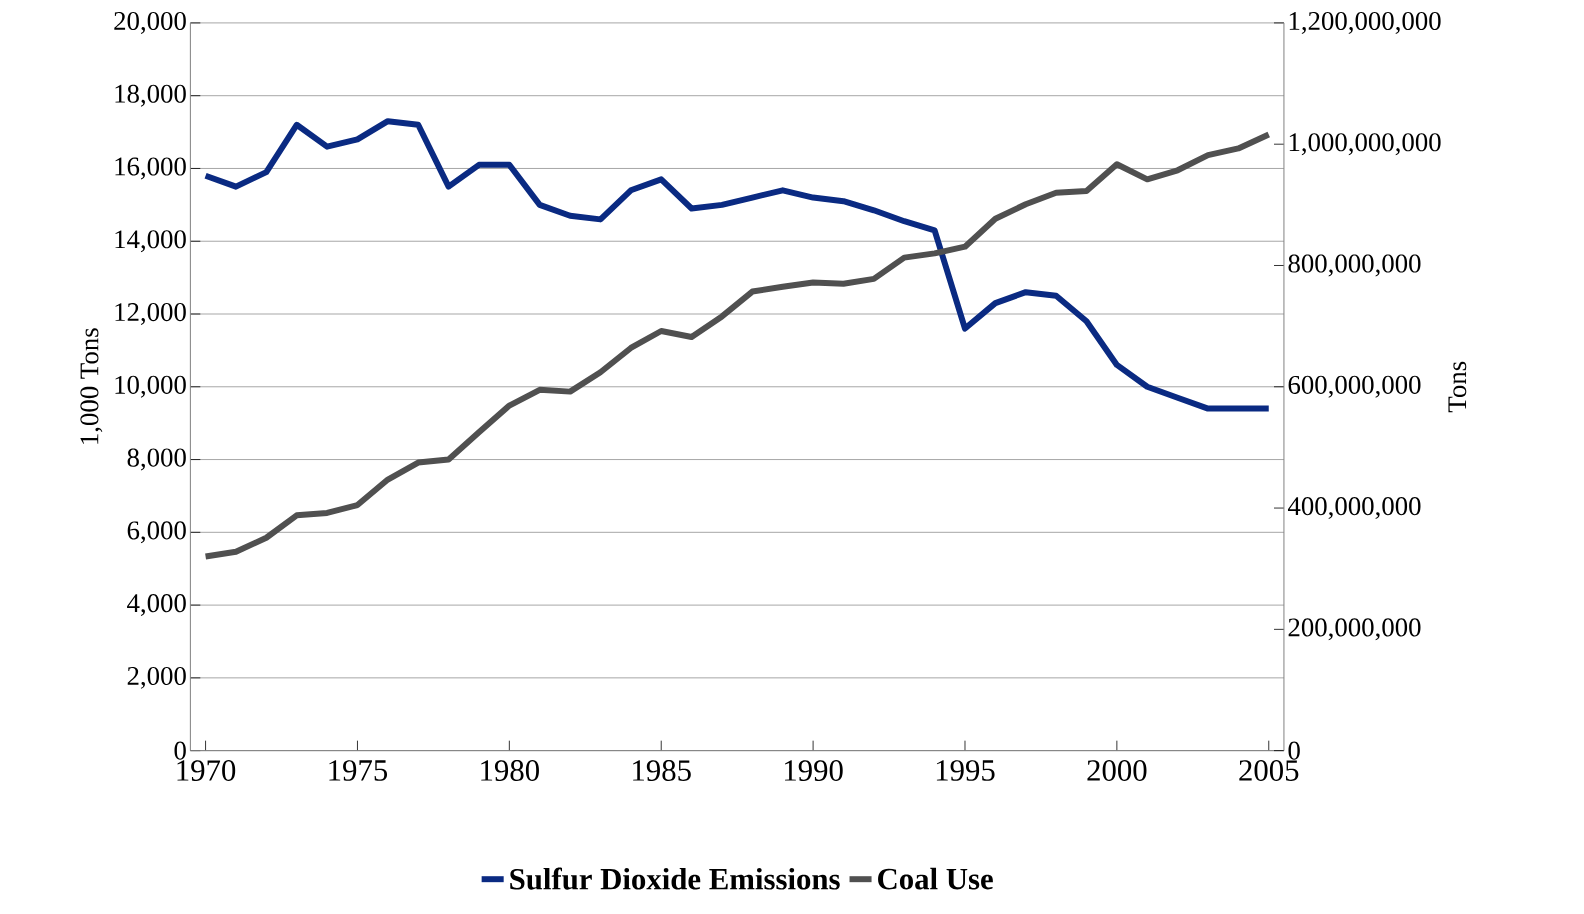 The height and width of the screenshot is (914, 1584). Describe the element at coordinates (1354, 629) in the screenshot. I see `y2-tick-label: 200,000,000` at that location.